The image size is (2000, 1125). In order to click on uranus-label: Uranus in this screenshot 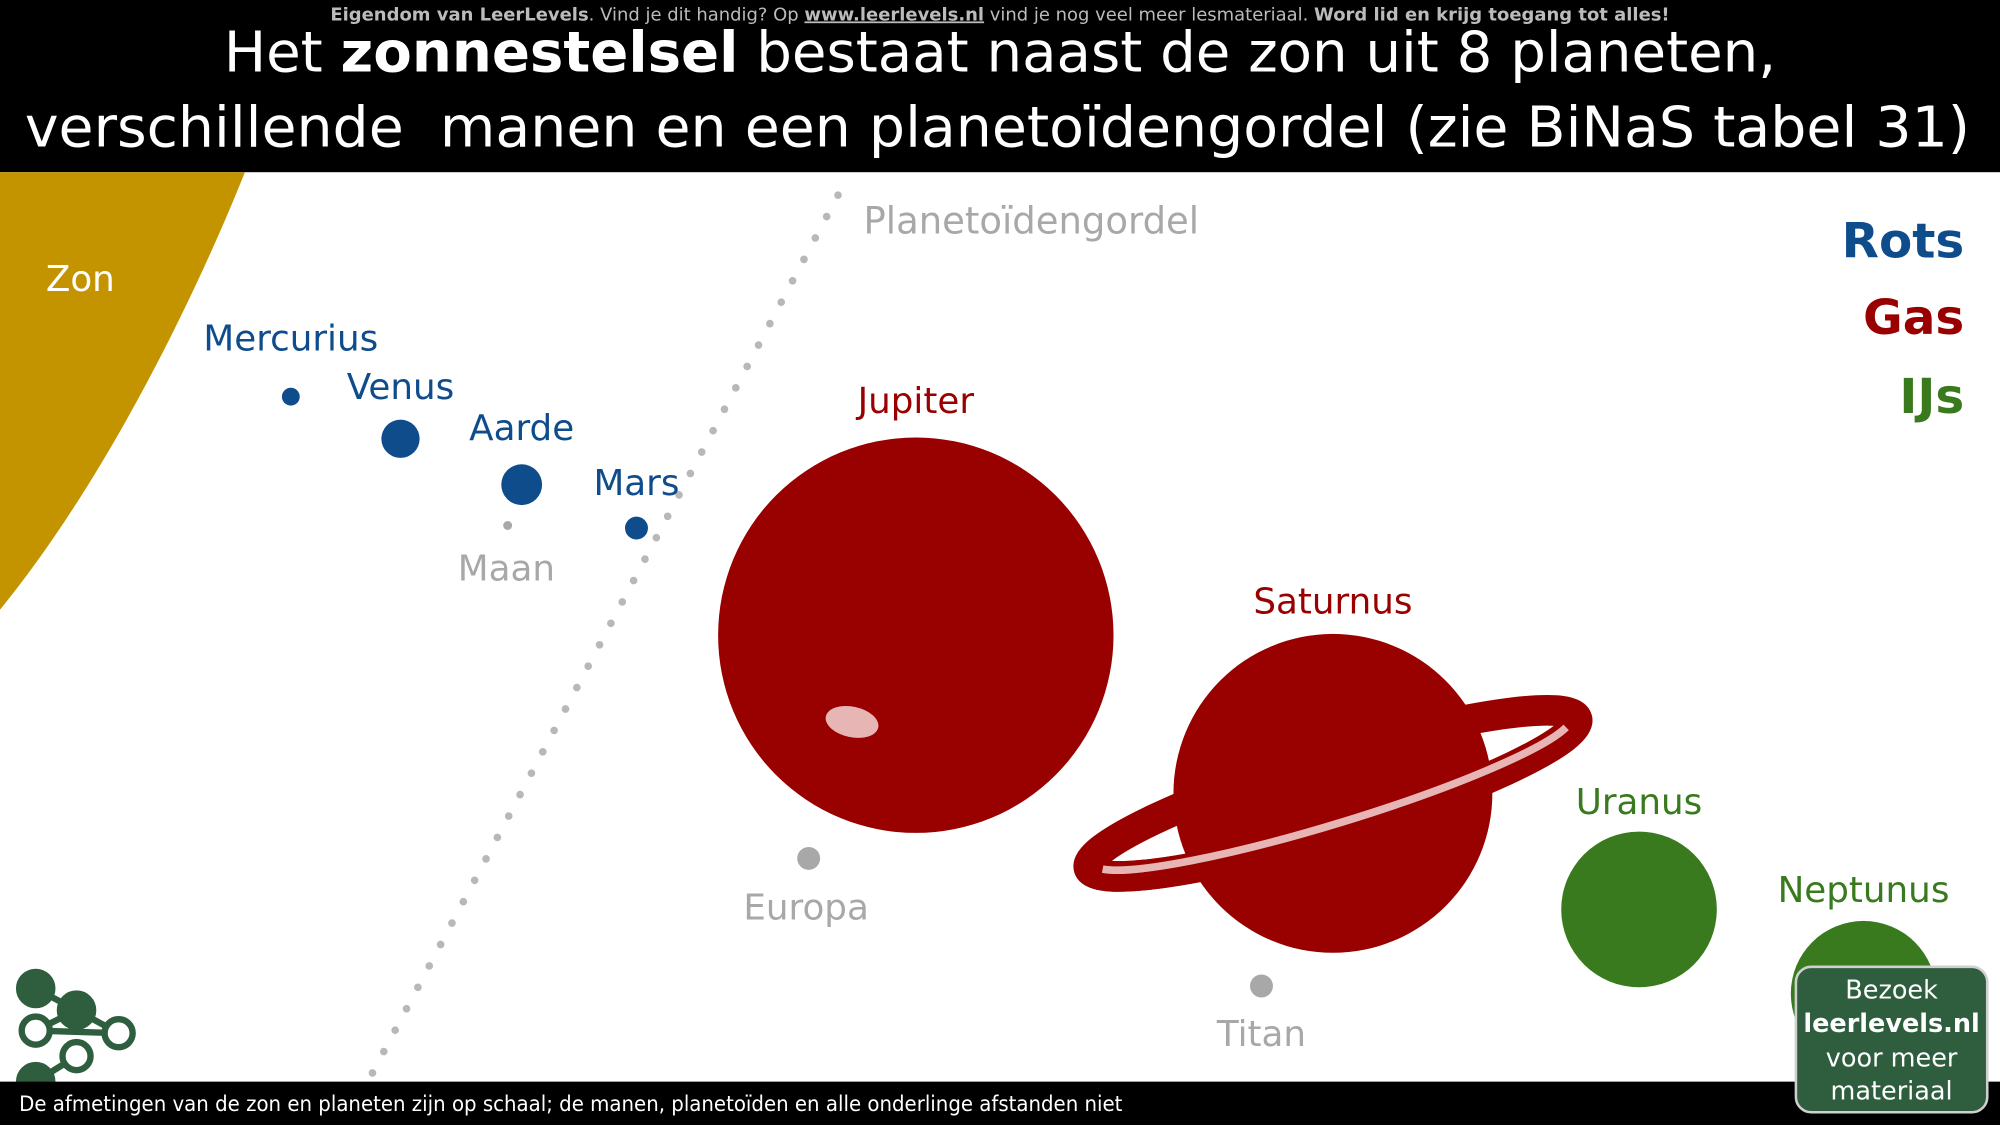, I will do `click(1639, 802)`.